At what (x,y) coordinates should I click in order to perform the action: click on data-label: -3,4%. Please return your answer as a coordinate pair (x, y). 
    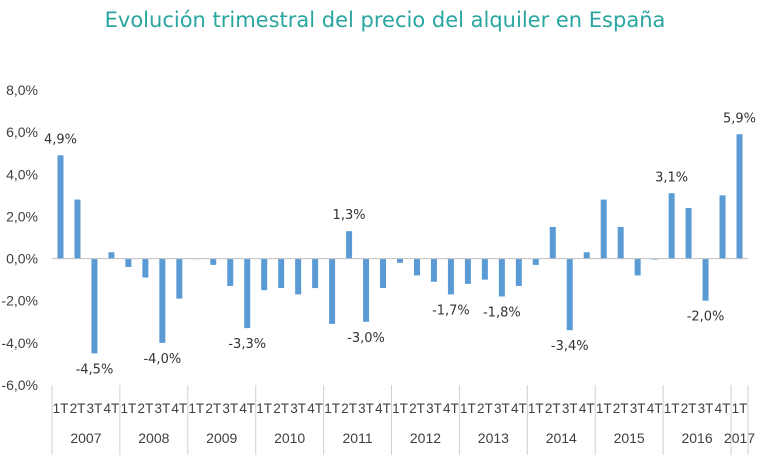
    Looking at the image, I should click on (570, 346).